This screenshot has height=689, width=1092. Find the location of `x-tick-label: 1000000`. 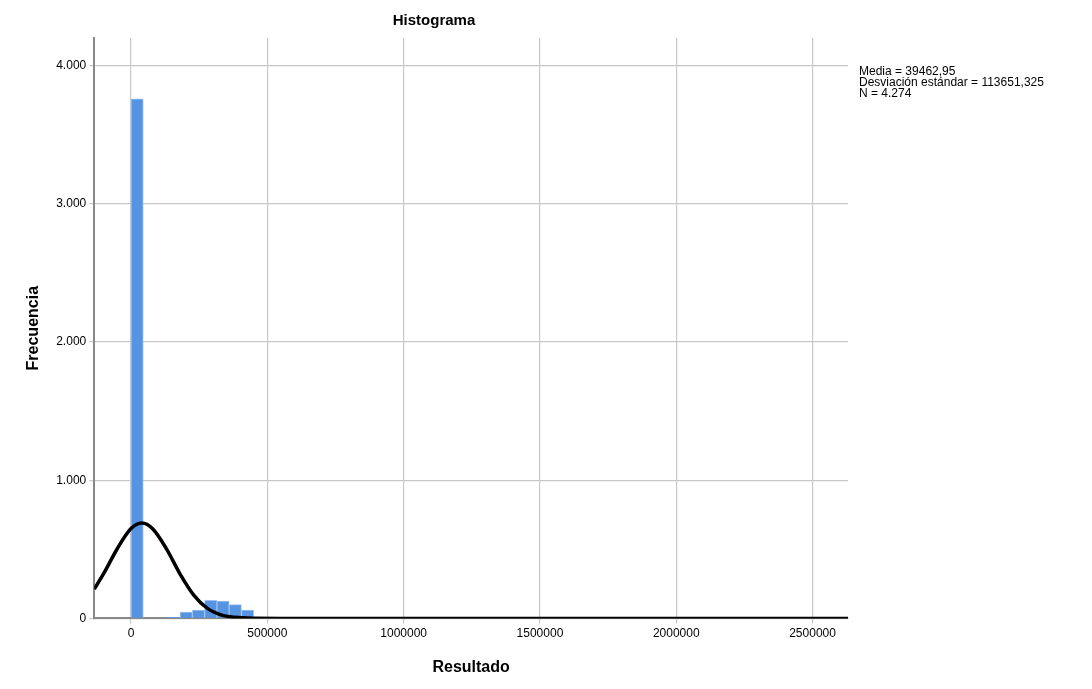

x-tick-label: 1000000 is located at coordinates (404, 632).